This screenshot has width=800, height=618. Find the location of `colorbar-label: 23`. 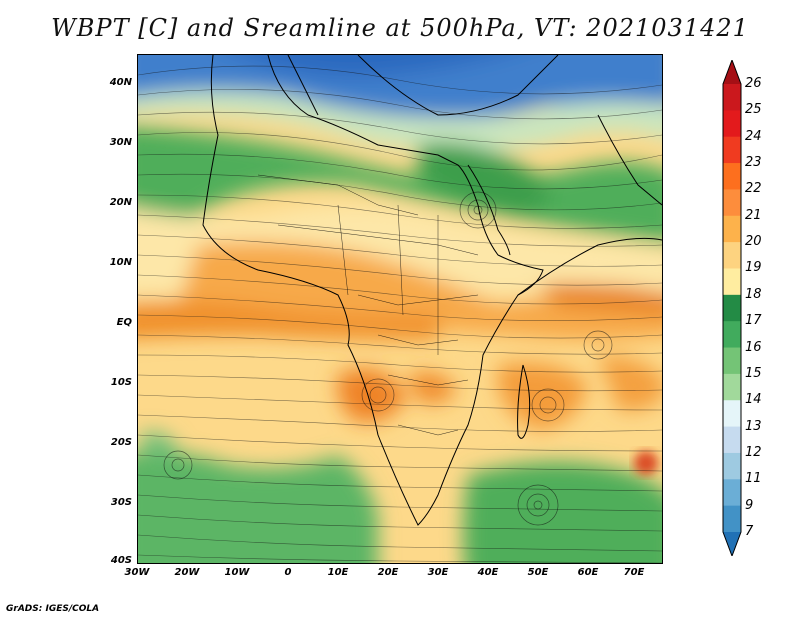

colorbar-label: 23 is located at coordinates (753, 163).